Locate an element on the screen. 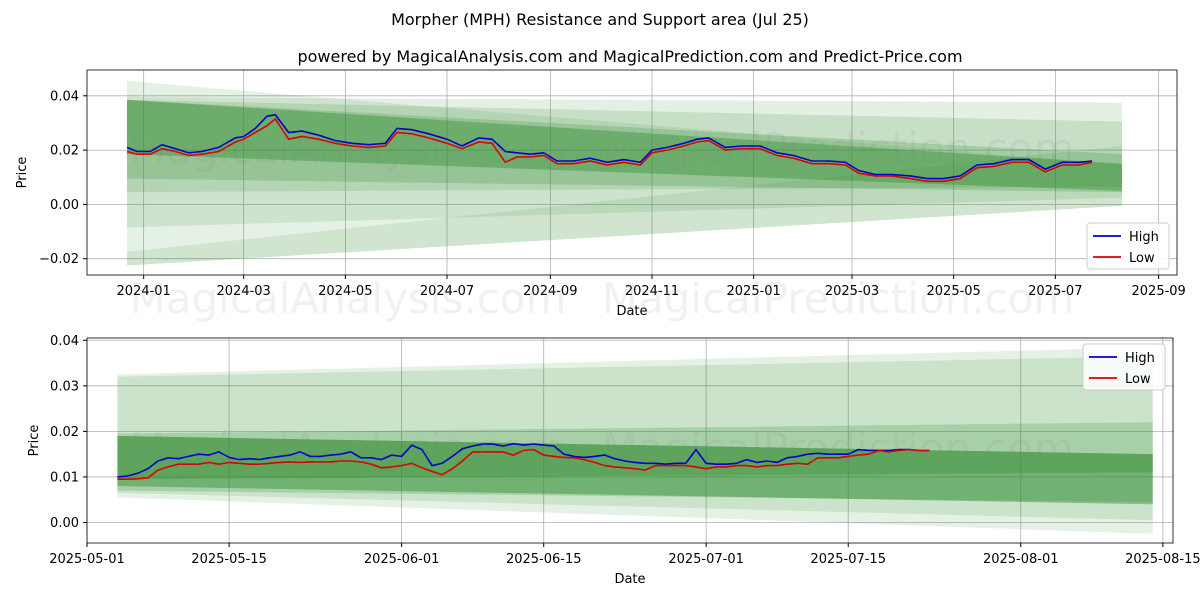 This screenshot has width=1200, height=600. x-tick-label: 2025-07 is located at coordinates (1055, 291).